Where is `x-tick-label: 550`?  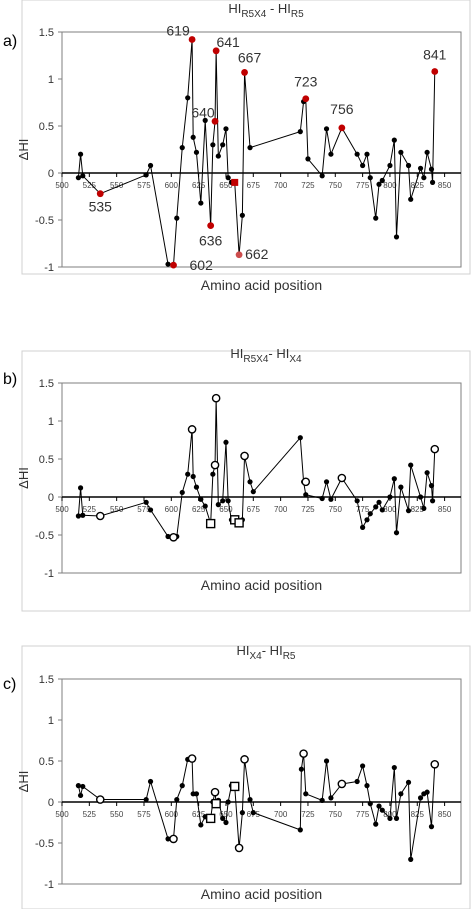
x-tick-label: 550 is located at coordinates (117, 185).